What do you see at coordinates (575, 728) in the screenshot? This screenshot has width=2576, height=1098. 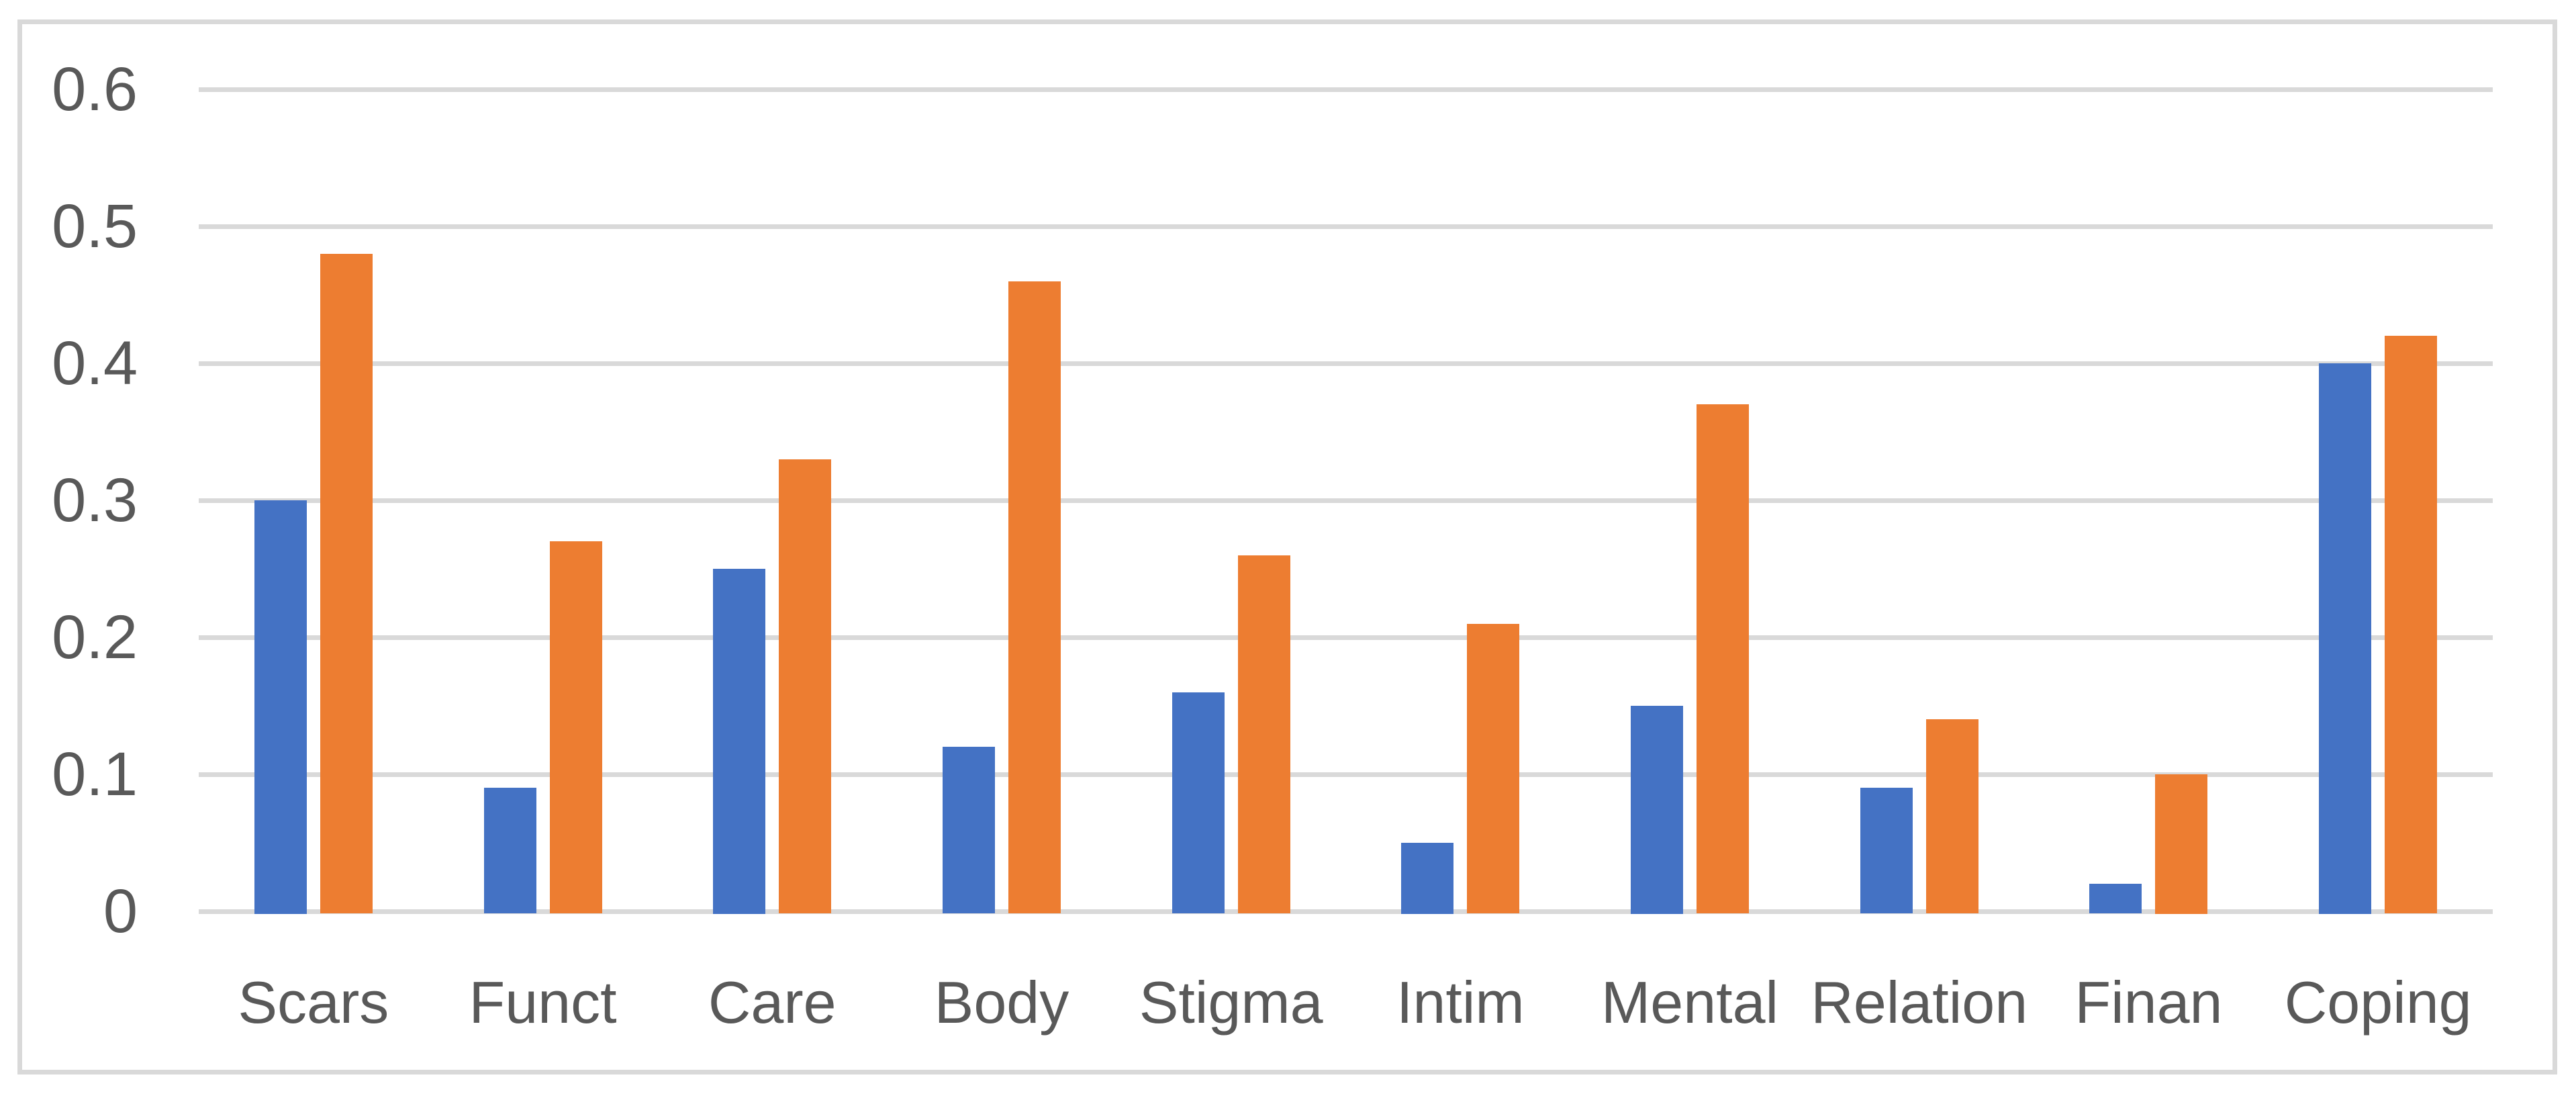 I see `bar-series2-orange-funct` at bounding box center [575, 728].